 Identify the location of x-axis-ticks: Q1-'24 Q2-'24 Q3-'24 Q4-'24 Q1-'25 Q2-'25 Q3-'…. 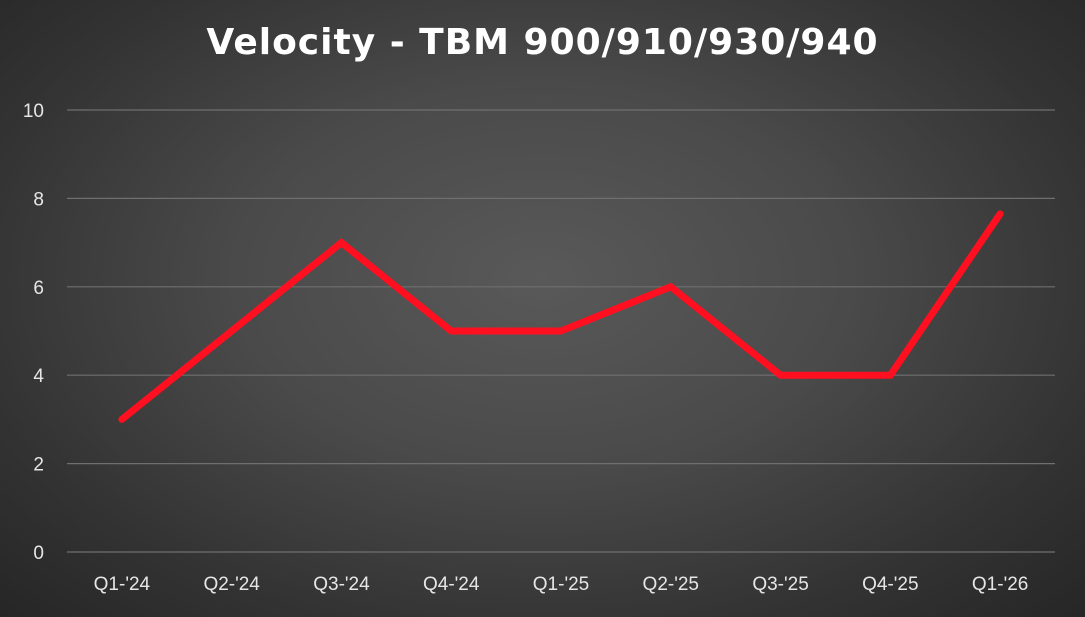
(561, 584).